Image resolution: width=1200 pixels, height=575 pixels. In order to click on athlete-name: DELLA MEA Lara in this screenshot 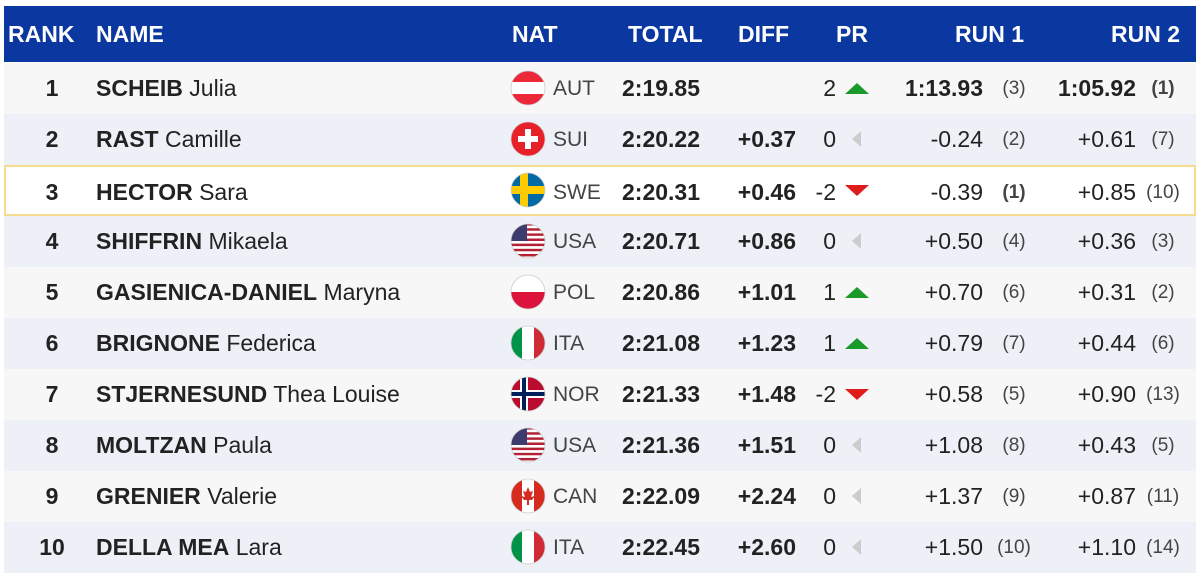, I will do `click(189, 547)`.